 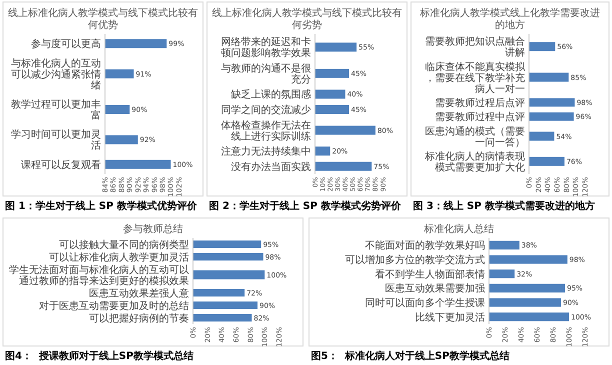 I want to click on y-tick-label: 标准化病人的病情表现模式需要更加扩大化, so click(x=474, y=162).